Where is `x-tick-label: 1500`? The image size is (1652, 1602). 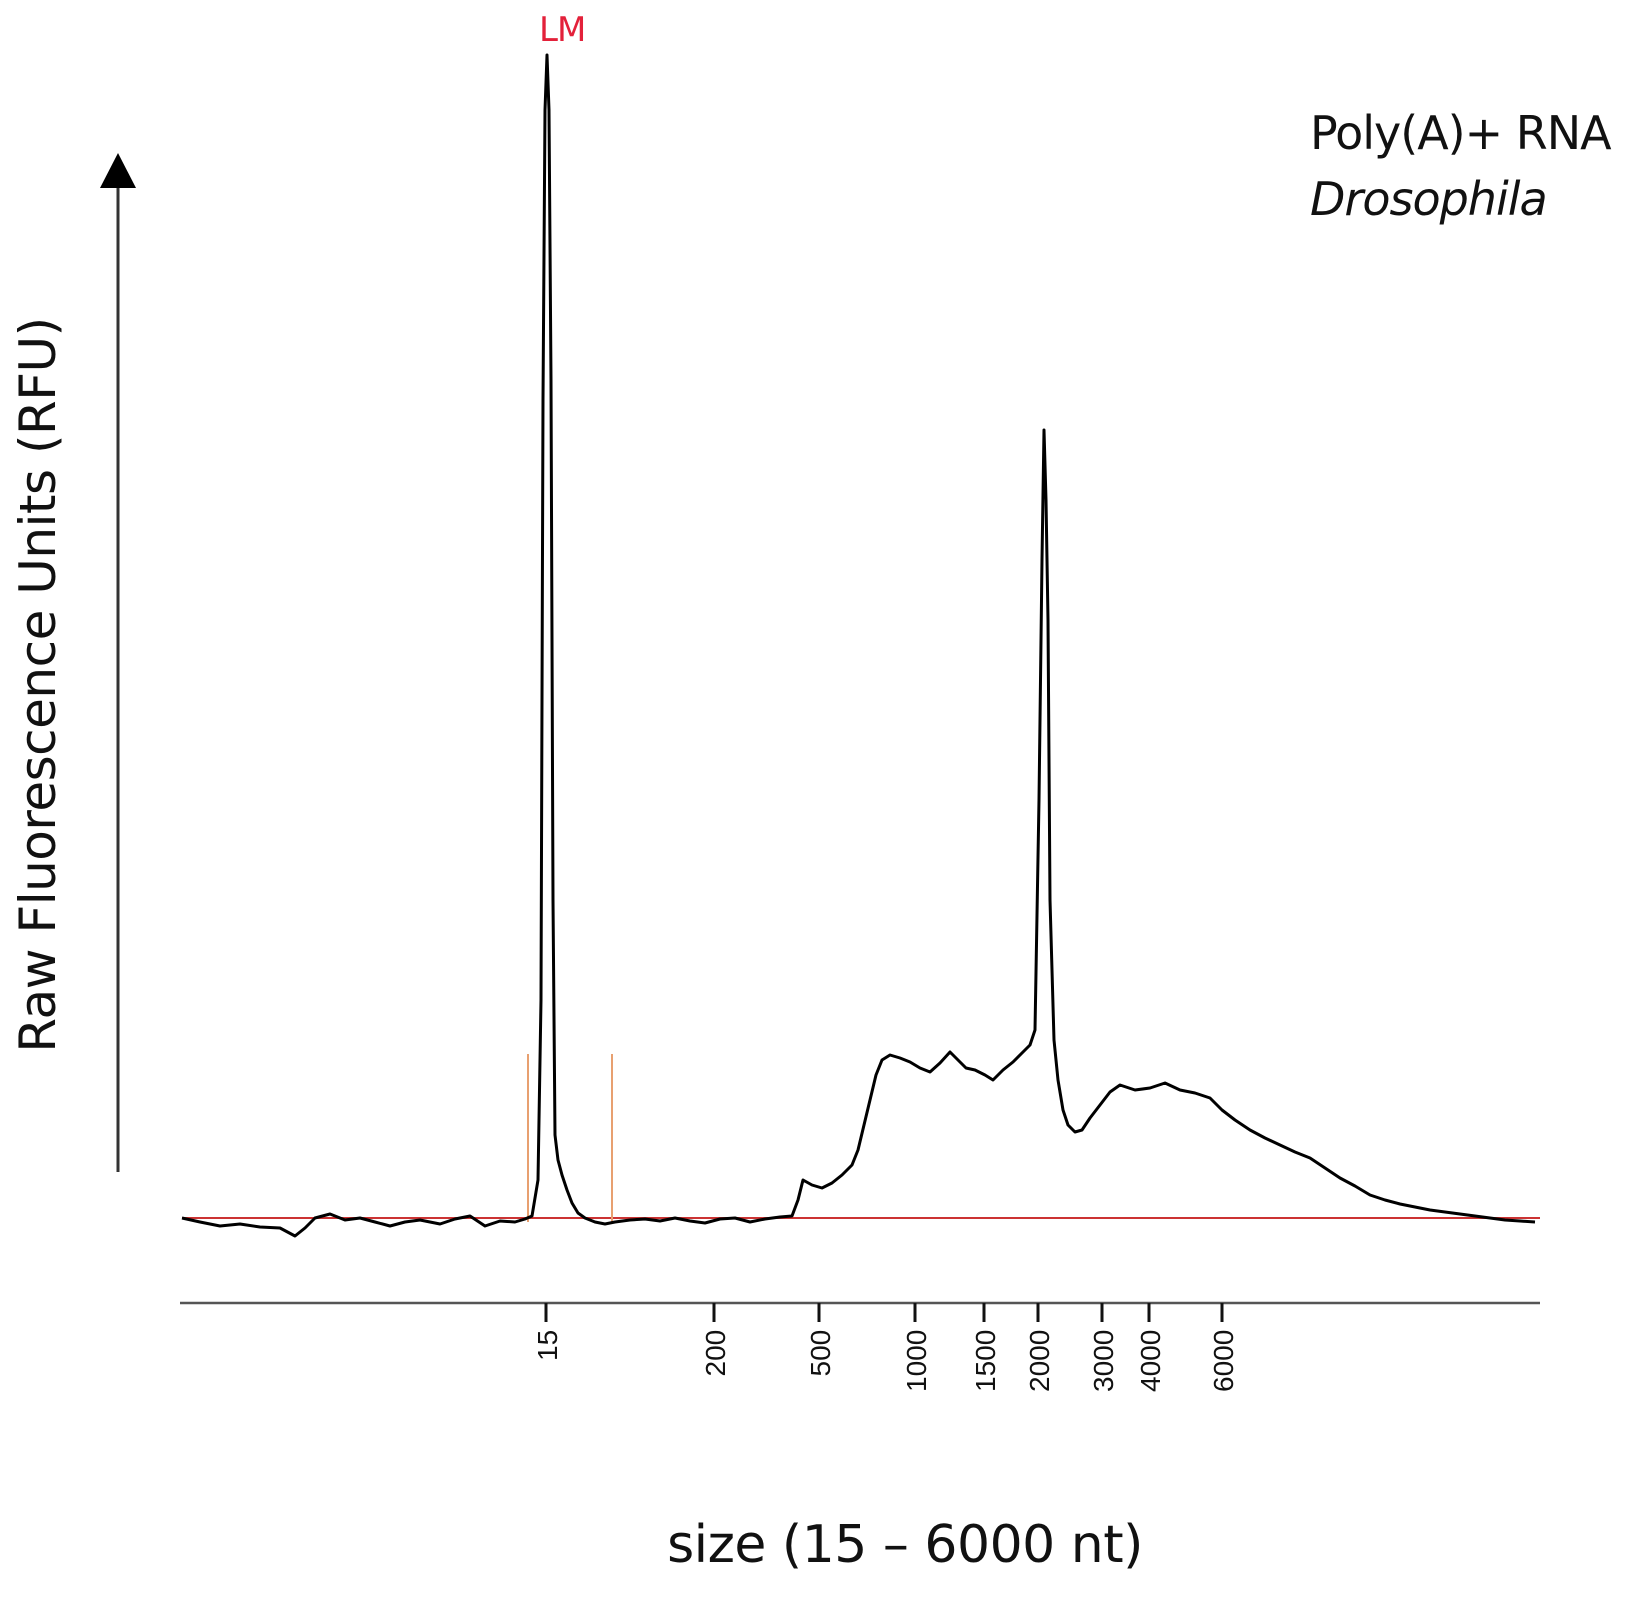
x-tick-label: 1500 is located at coordinates (985, 1360).